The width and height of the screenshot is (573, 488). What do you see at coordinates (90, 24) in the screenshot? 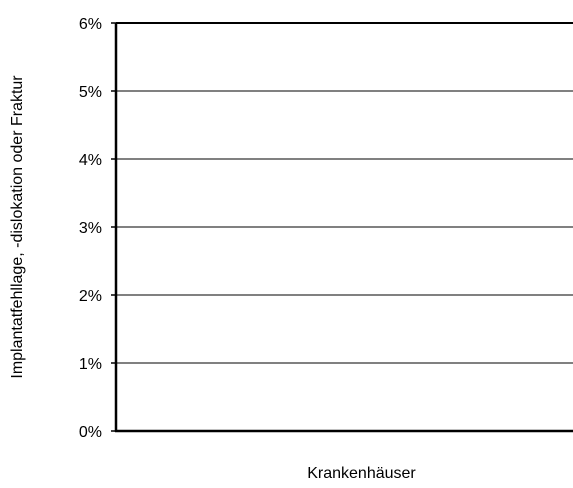
I see `y-tick-label: 6%` at bounding box center [90, 24].